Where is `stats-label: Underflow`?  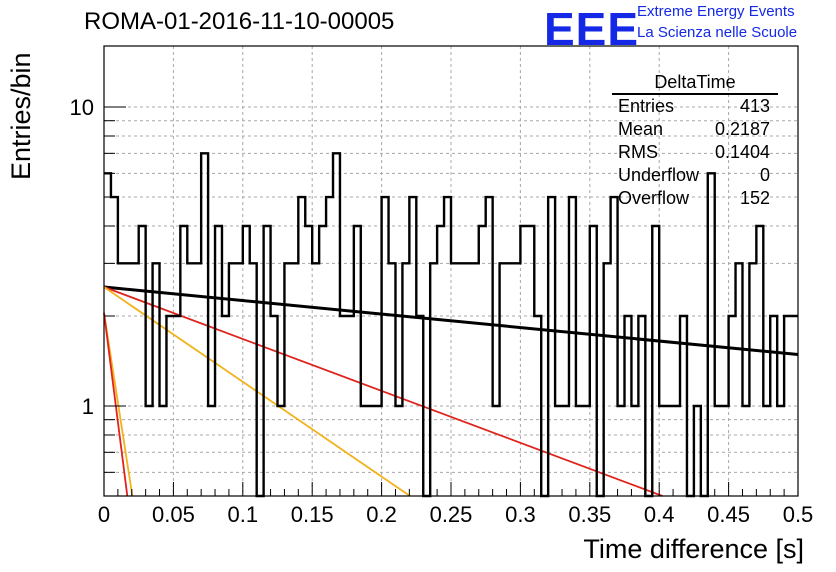 stats-label: Underflow is located at coordinates (659, 175).